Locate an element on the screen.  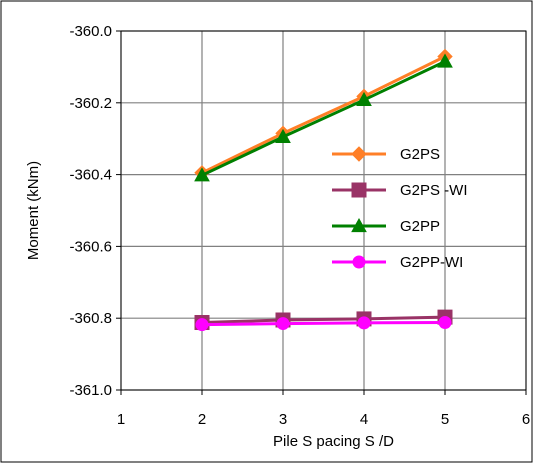
x-tick-label: 2 is located at coordinates (202, 419).